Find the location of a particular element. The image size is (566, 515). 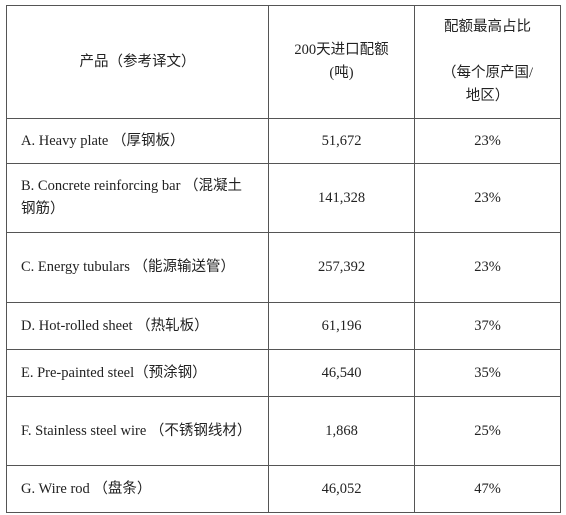

table-cell: G. Wire rod （盘条） is located at coordinates (137, 489).